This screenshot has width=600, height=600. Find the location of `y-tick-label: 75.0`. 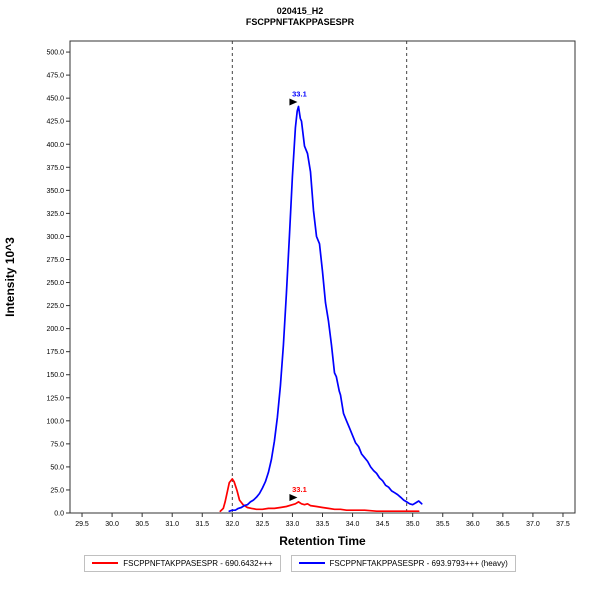

y-tick-label: 75.0 is located at coordinates (57, 444).